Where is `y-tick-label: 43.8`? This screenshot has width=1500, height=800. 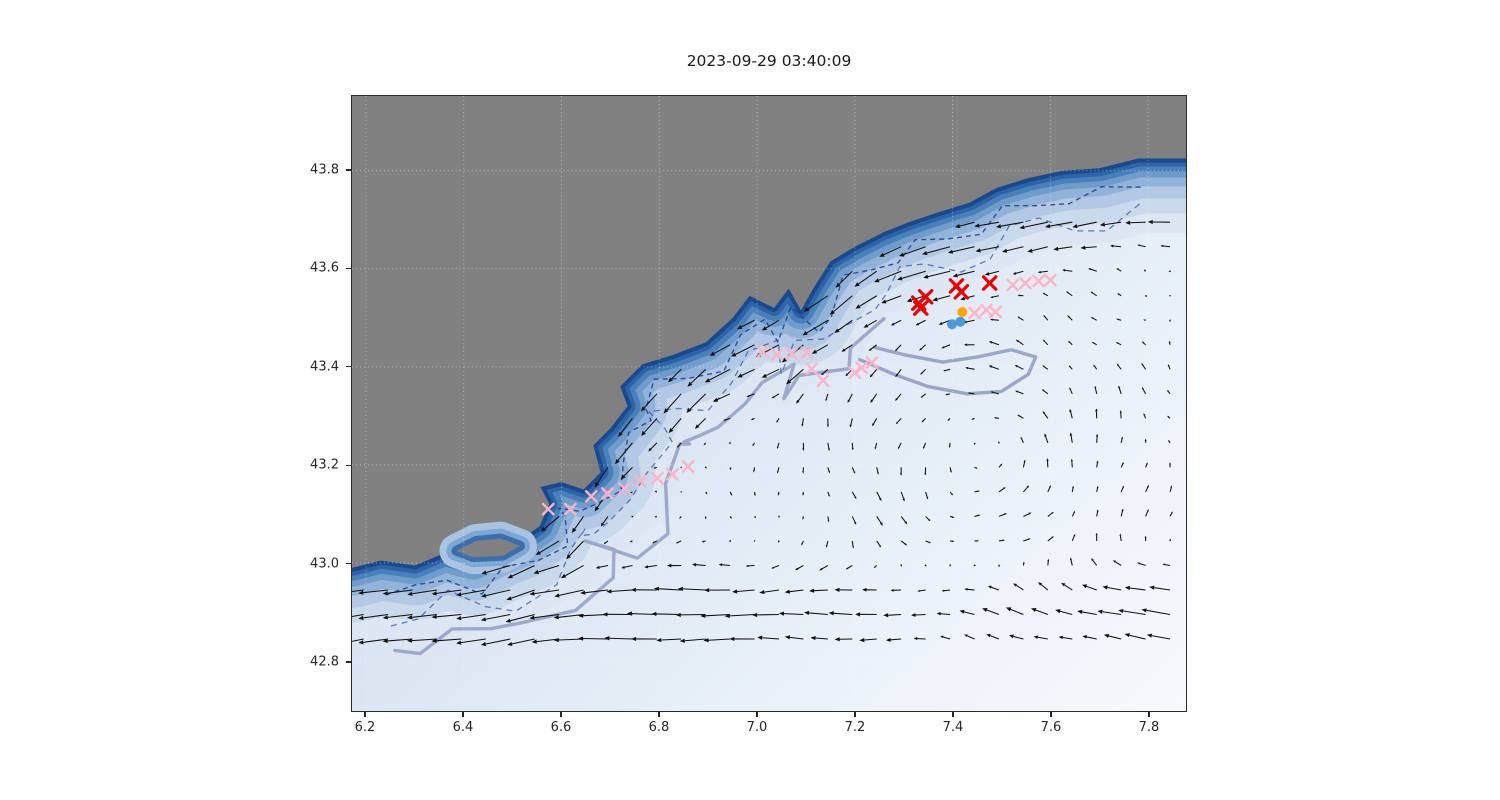
y-tick-label: 43.8 is located at coordinates (324, 170).